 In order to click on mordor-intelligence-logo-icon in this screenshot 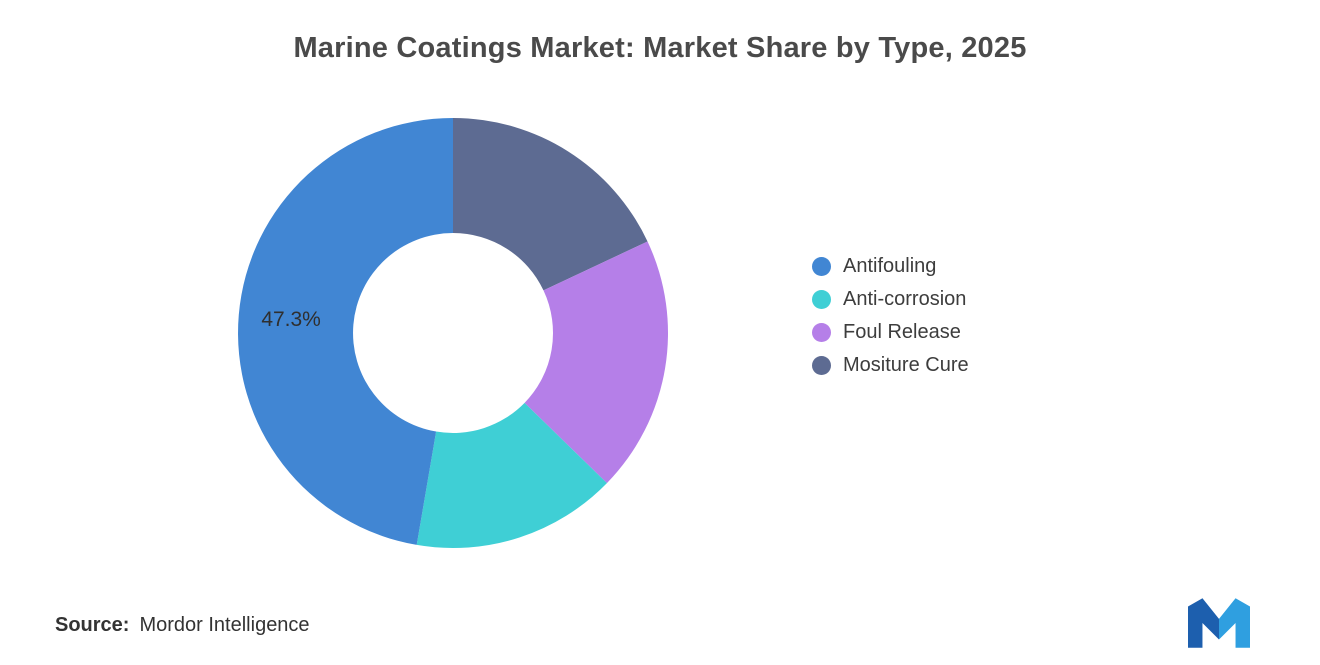, I will do `click(1219, 623)`.